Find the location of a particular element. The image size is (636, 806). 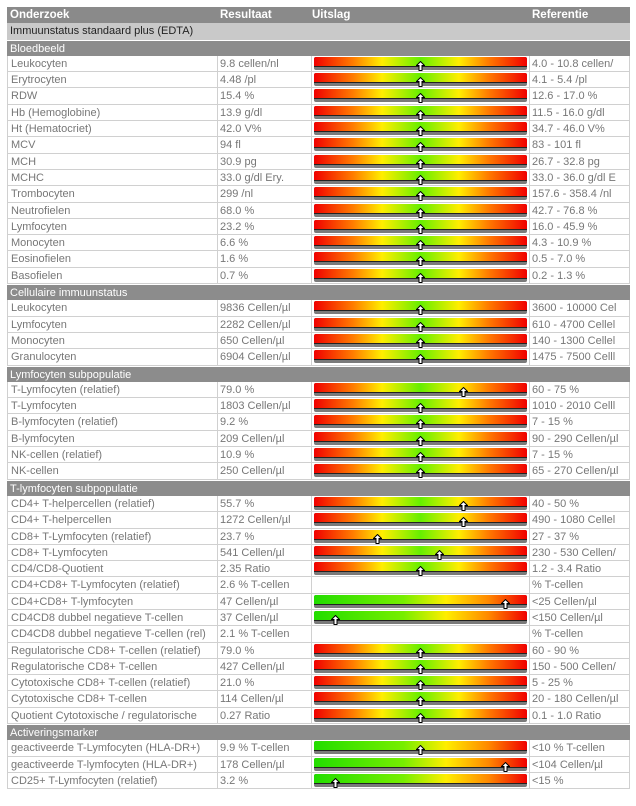

table-row: Basofielen 0.7 % 0.2 - 1.3 % is located at coordinates (318, 276).